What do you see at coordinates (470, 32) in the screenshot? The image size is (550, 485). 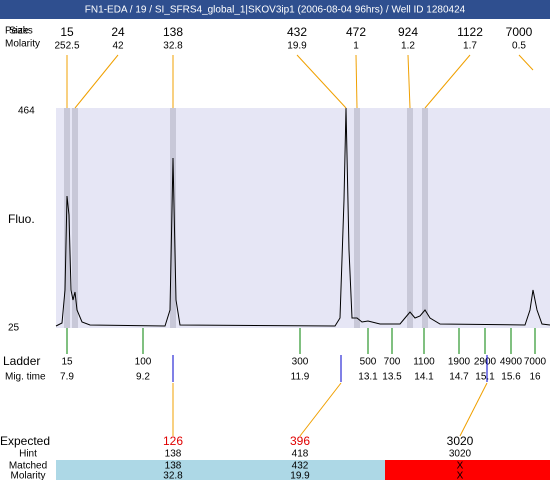 I see `peak-size: 1122` at bounding box center [470, 32].